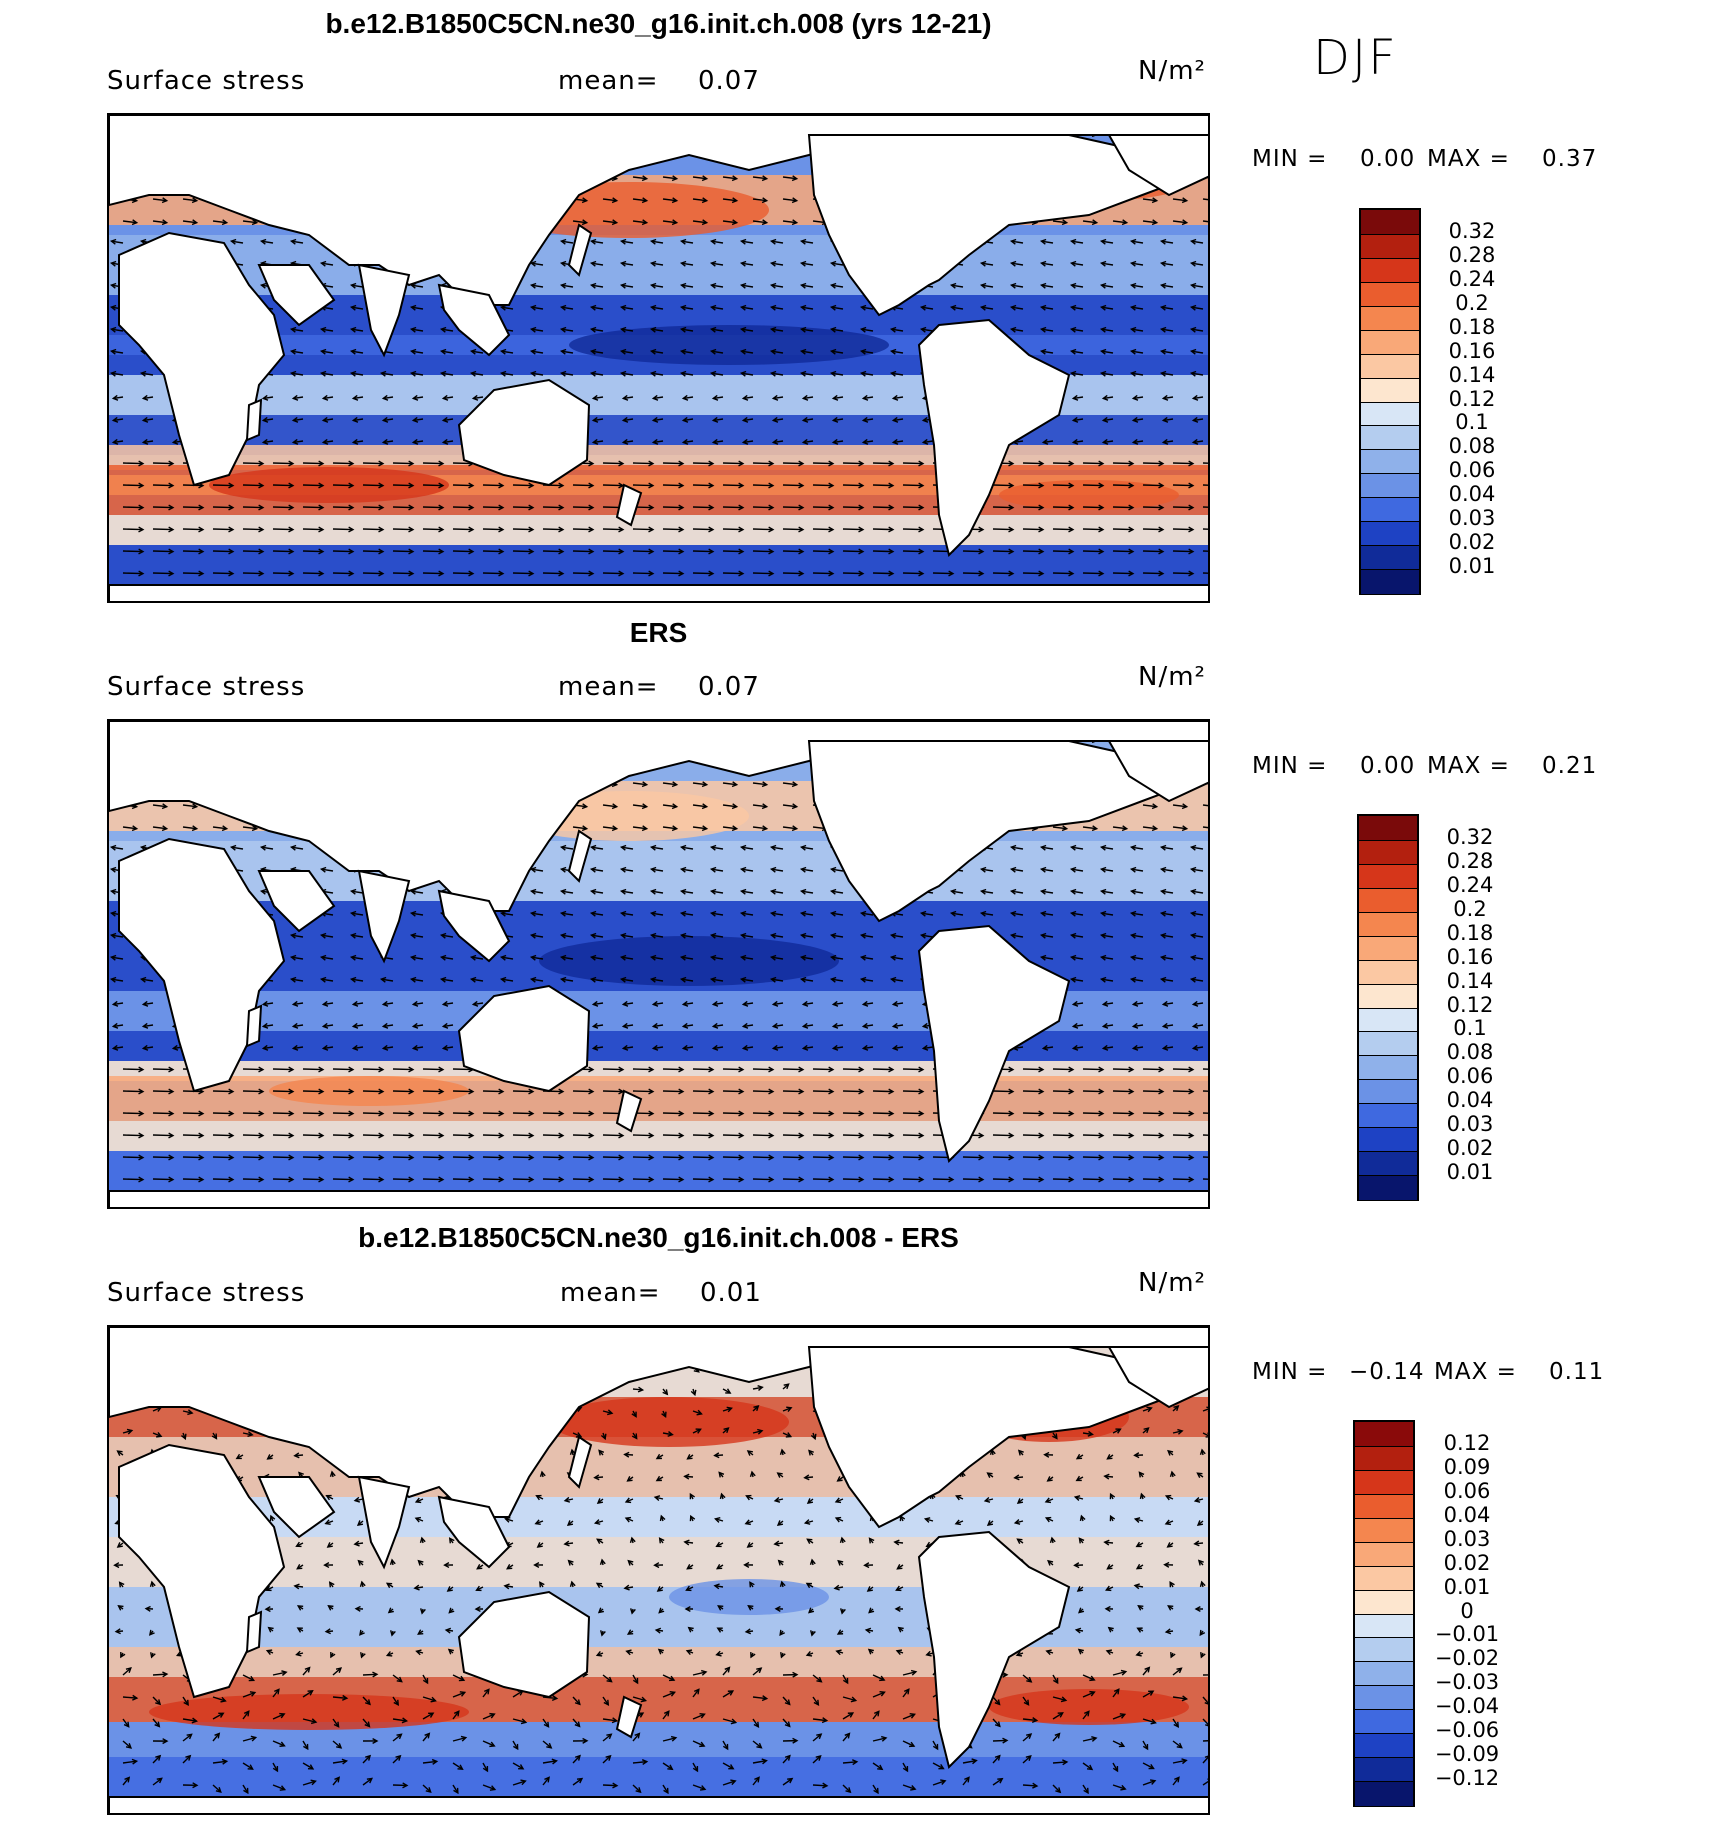 This screenshot has width=1710, height=1825. What do you see at coordinates (1467, 1682) in the screenshot?
I see `colorbar-tick-label: −0.03` at bounding box center [1467, 1682].